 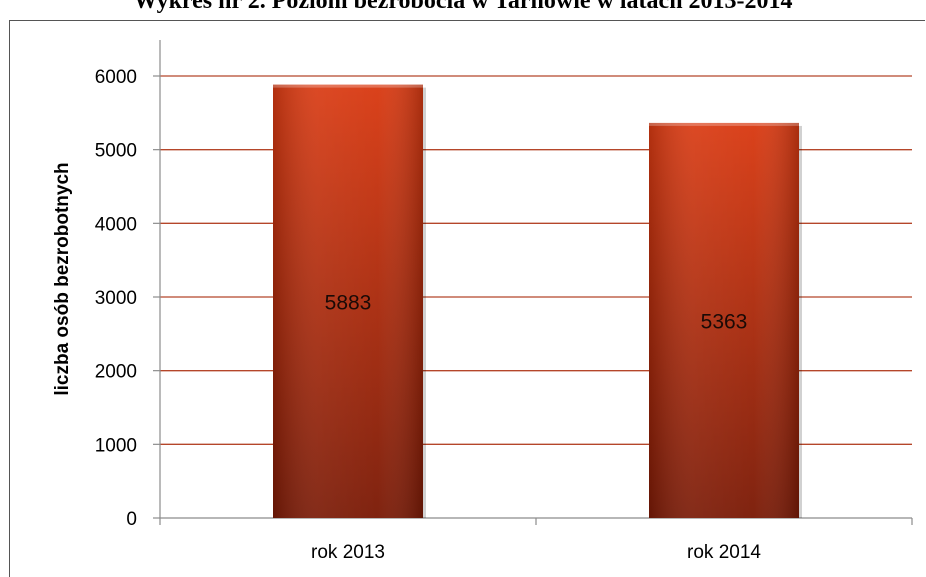 I want to click on y-tick-label: 3000, so click(x=116, y=298).